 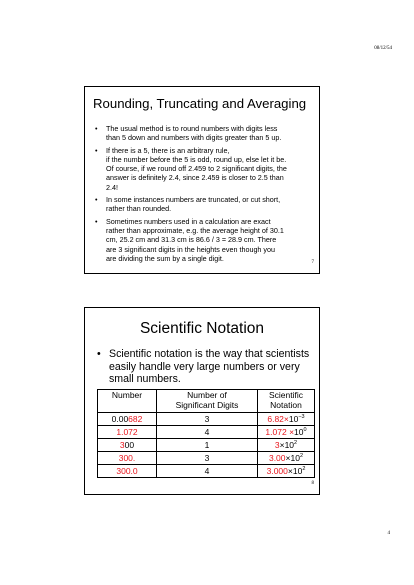 I want to click on mantissa: 6.82, so click(x=275, y=419).